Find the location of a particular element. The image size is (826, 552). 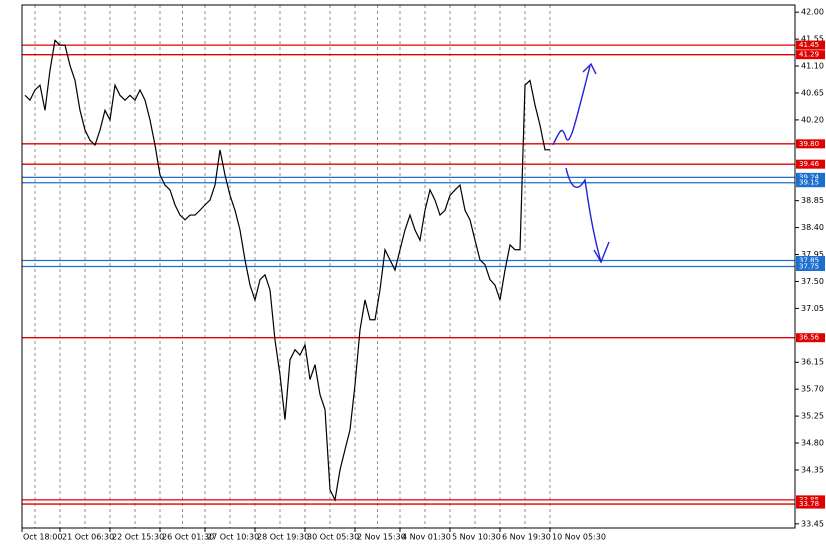

y-tick-label: 41.55 is located at coordinates (812, 39).